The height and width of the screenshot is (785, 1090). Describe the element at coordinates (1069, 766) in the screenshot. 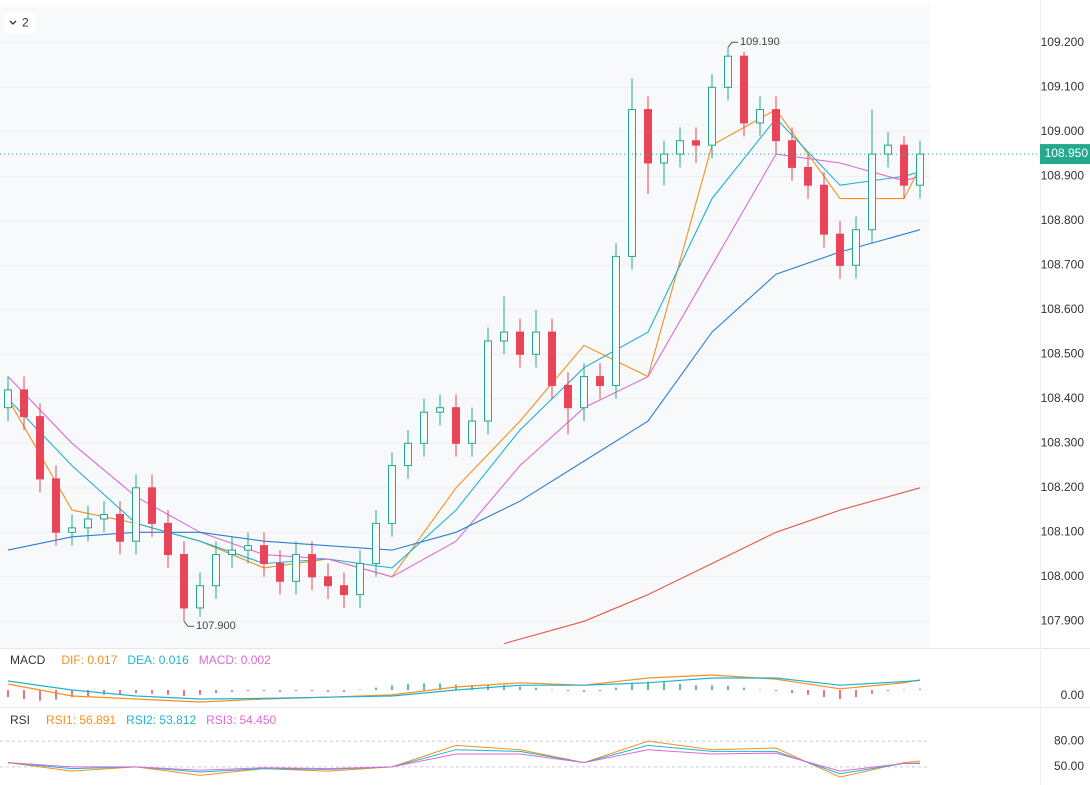

I see `y-tick-label: 50.00` at that location.